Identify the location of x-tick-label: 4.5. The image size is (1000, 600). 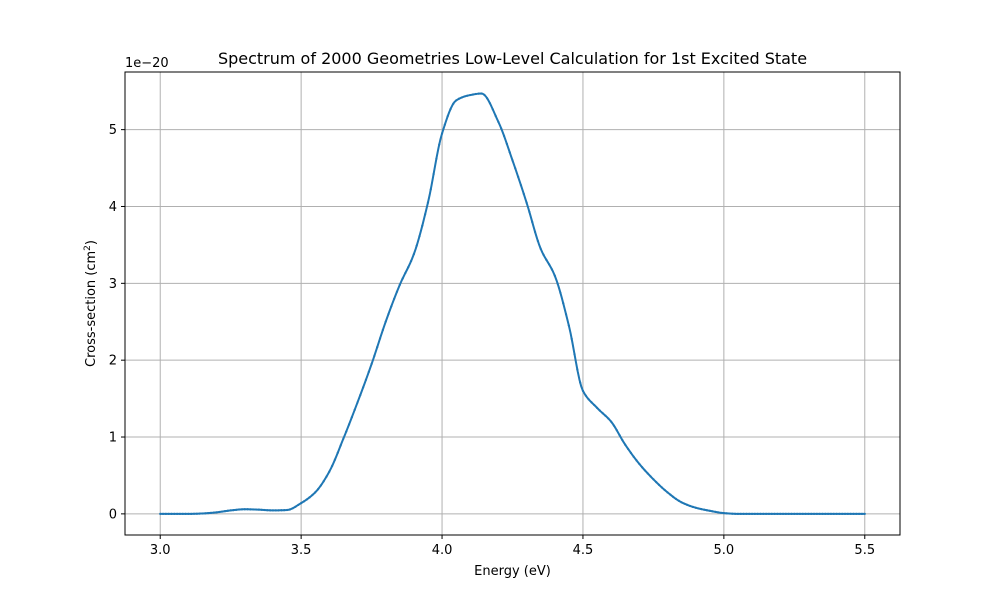
(583, 550).